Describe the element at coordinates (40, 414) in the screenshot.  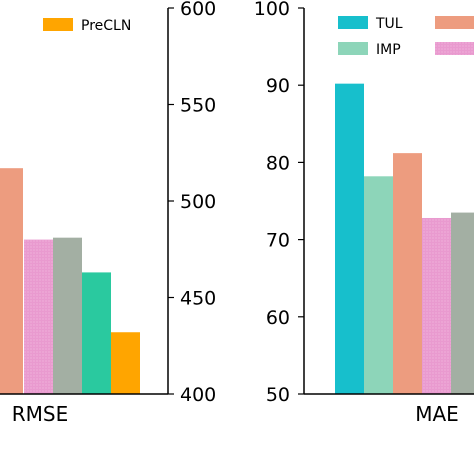
I see `x-axis-label: RMSE` at that location.